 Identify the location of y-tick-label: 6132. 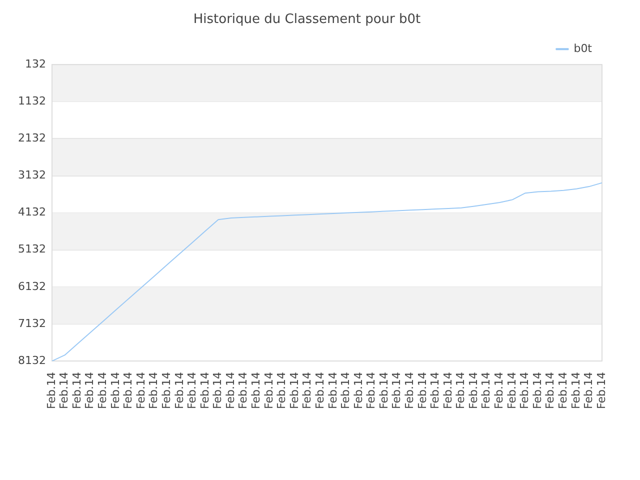
(32, 286).